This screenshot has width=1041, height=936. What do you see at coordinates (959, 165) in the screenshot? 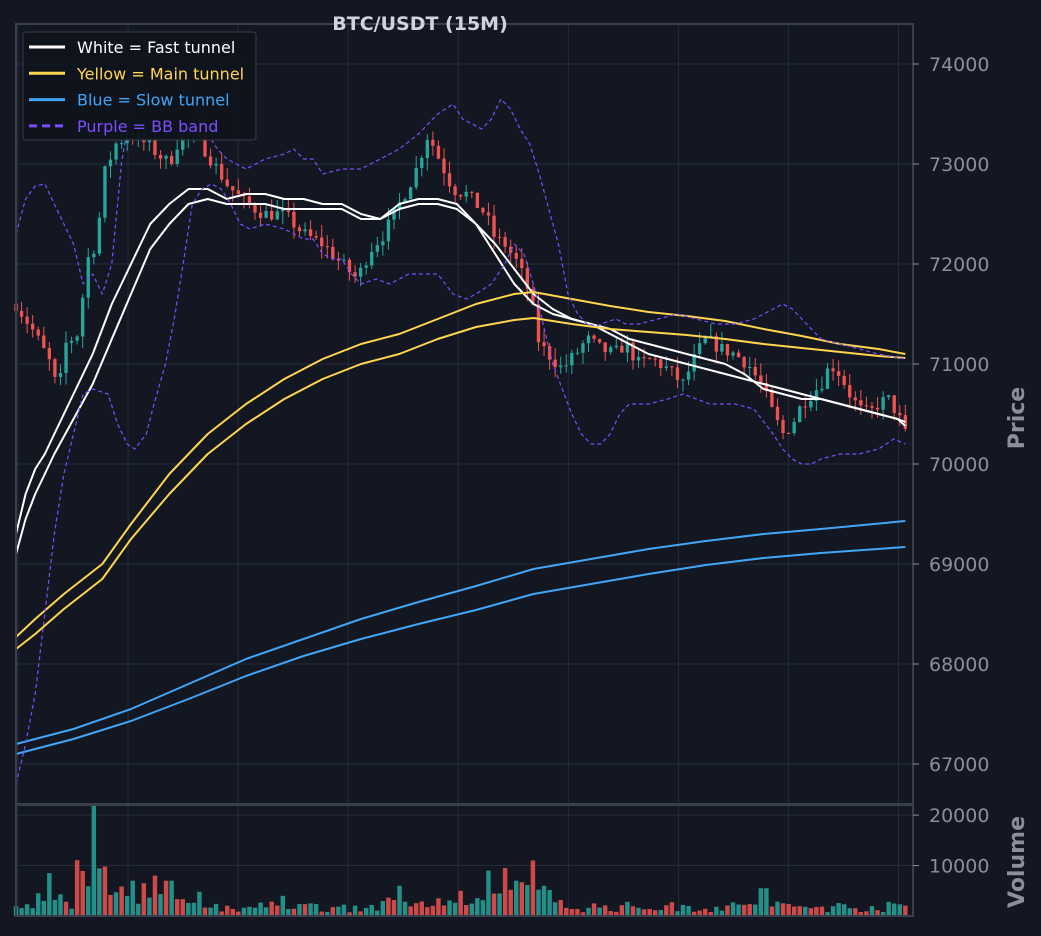
I see `y-tick-label: 73000` at bounding box center [959, 165].